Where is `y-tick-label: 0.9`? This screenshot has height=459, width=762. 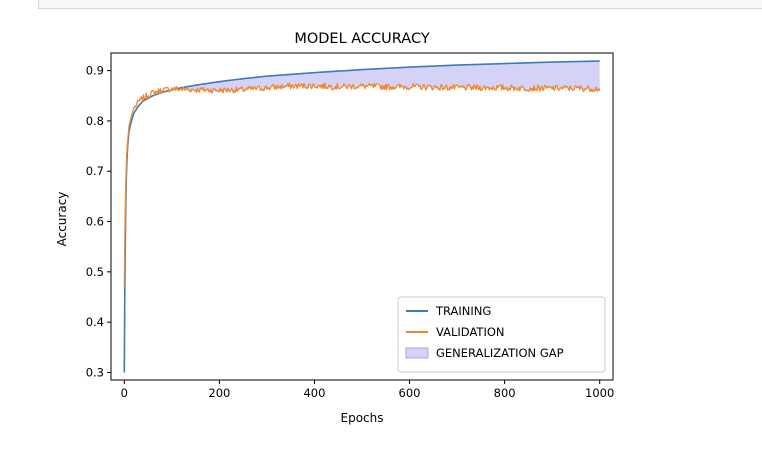 y-tick-label: 0.9 is located at coordinates (95, 71).